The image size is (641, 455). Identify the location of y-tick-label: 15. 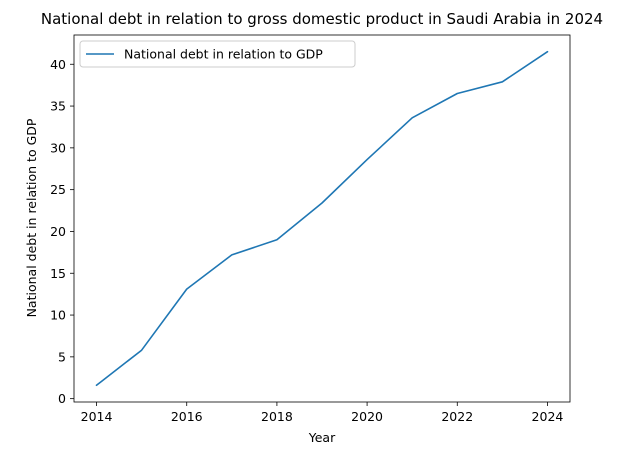
(58, 273).